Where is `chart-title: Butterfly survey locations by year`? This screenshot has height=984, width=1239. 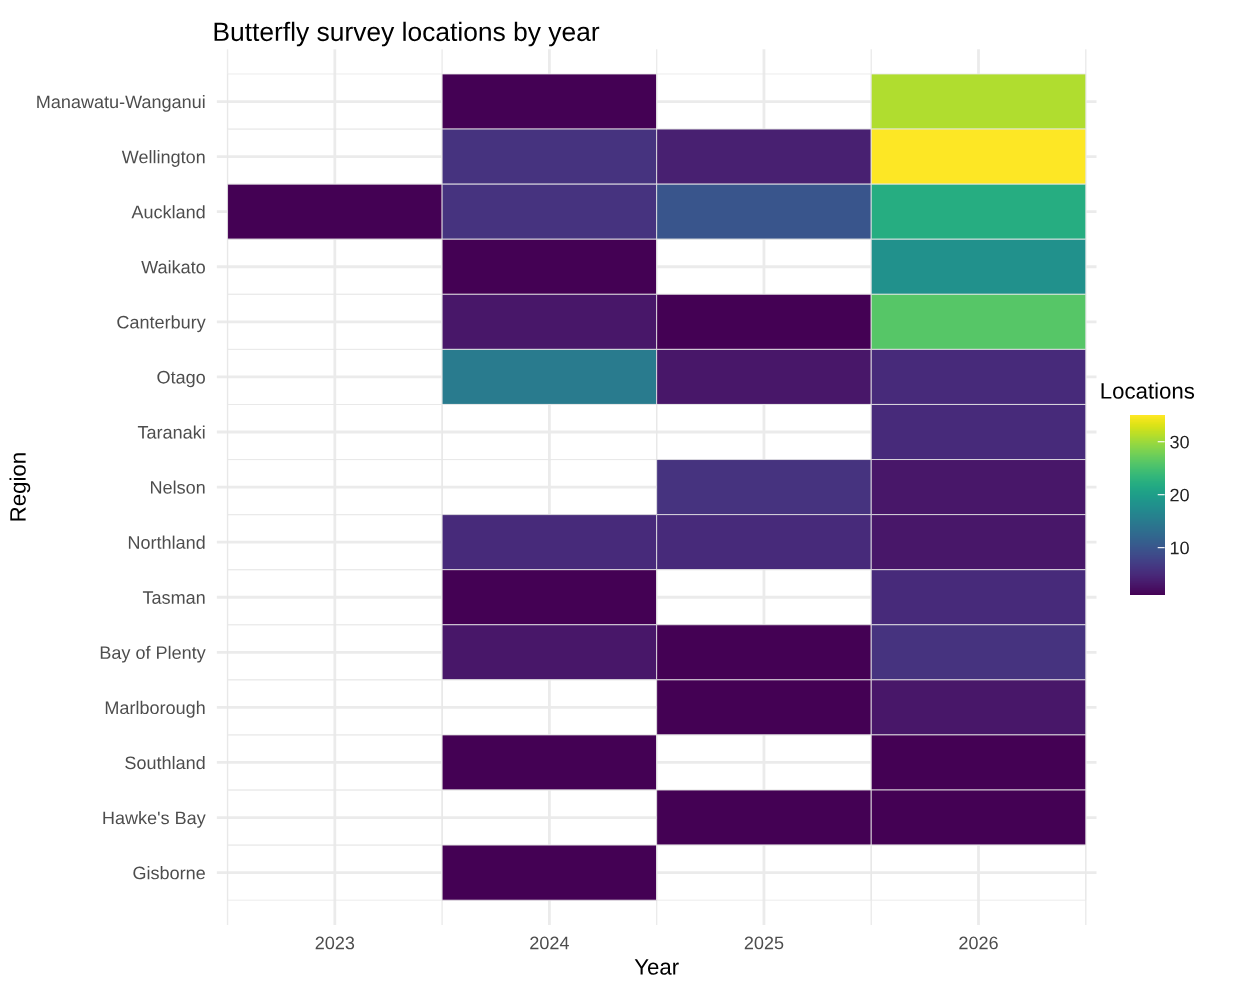
chart-title: Butterfly survey locations by year is located at coordinates (407, 34).